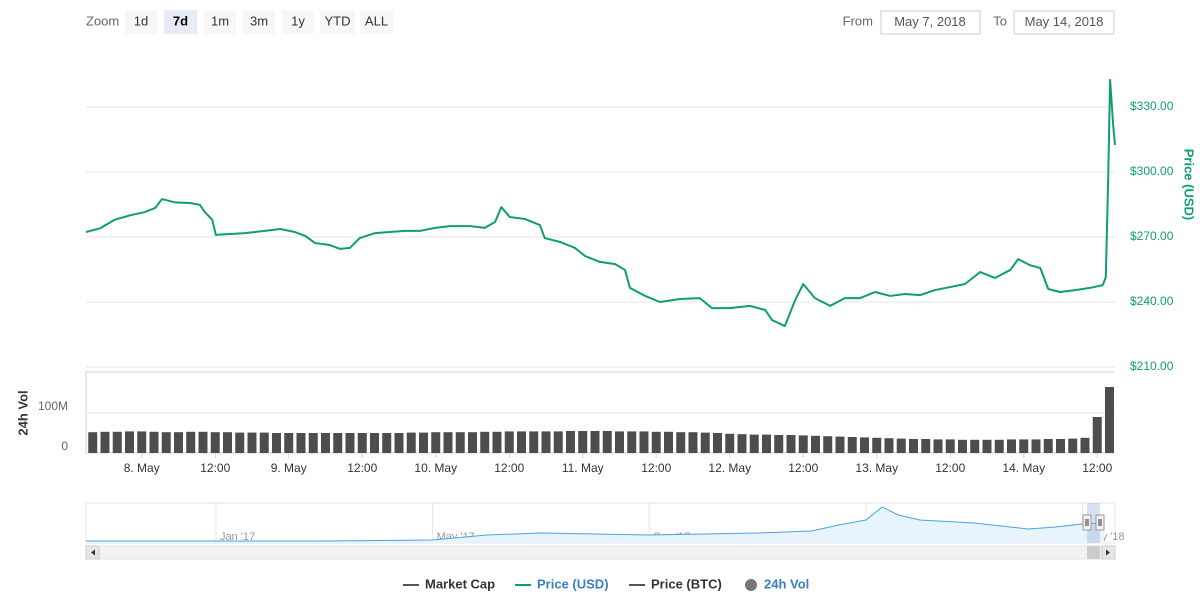 Image resolution: width=1200 pixels, height=598 pixels. I want to click on x-tick-label: 12. May, so click(729, 468).